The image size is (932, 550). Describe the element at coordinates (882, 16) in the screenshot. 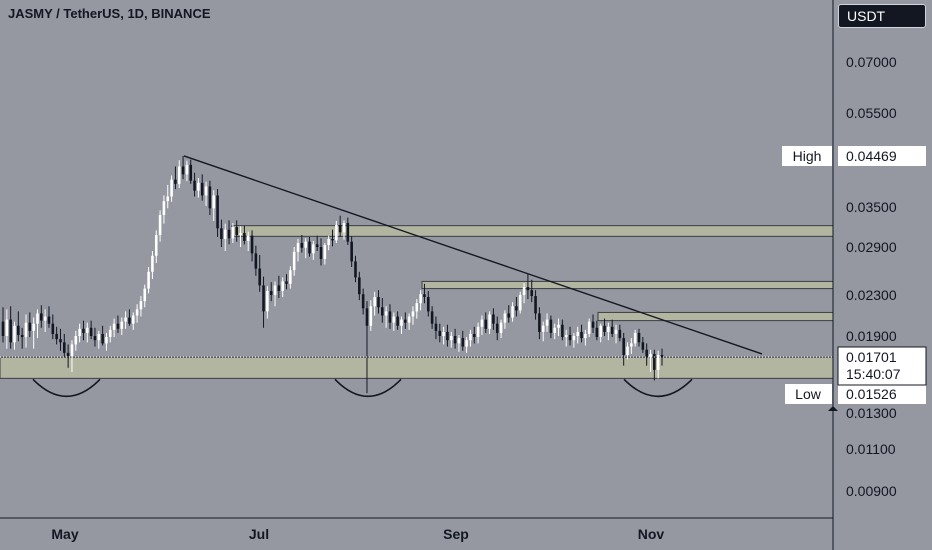

I see `currency-unit-button: USDT` at that location.